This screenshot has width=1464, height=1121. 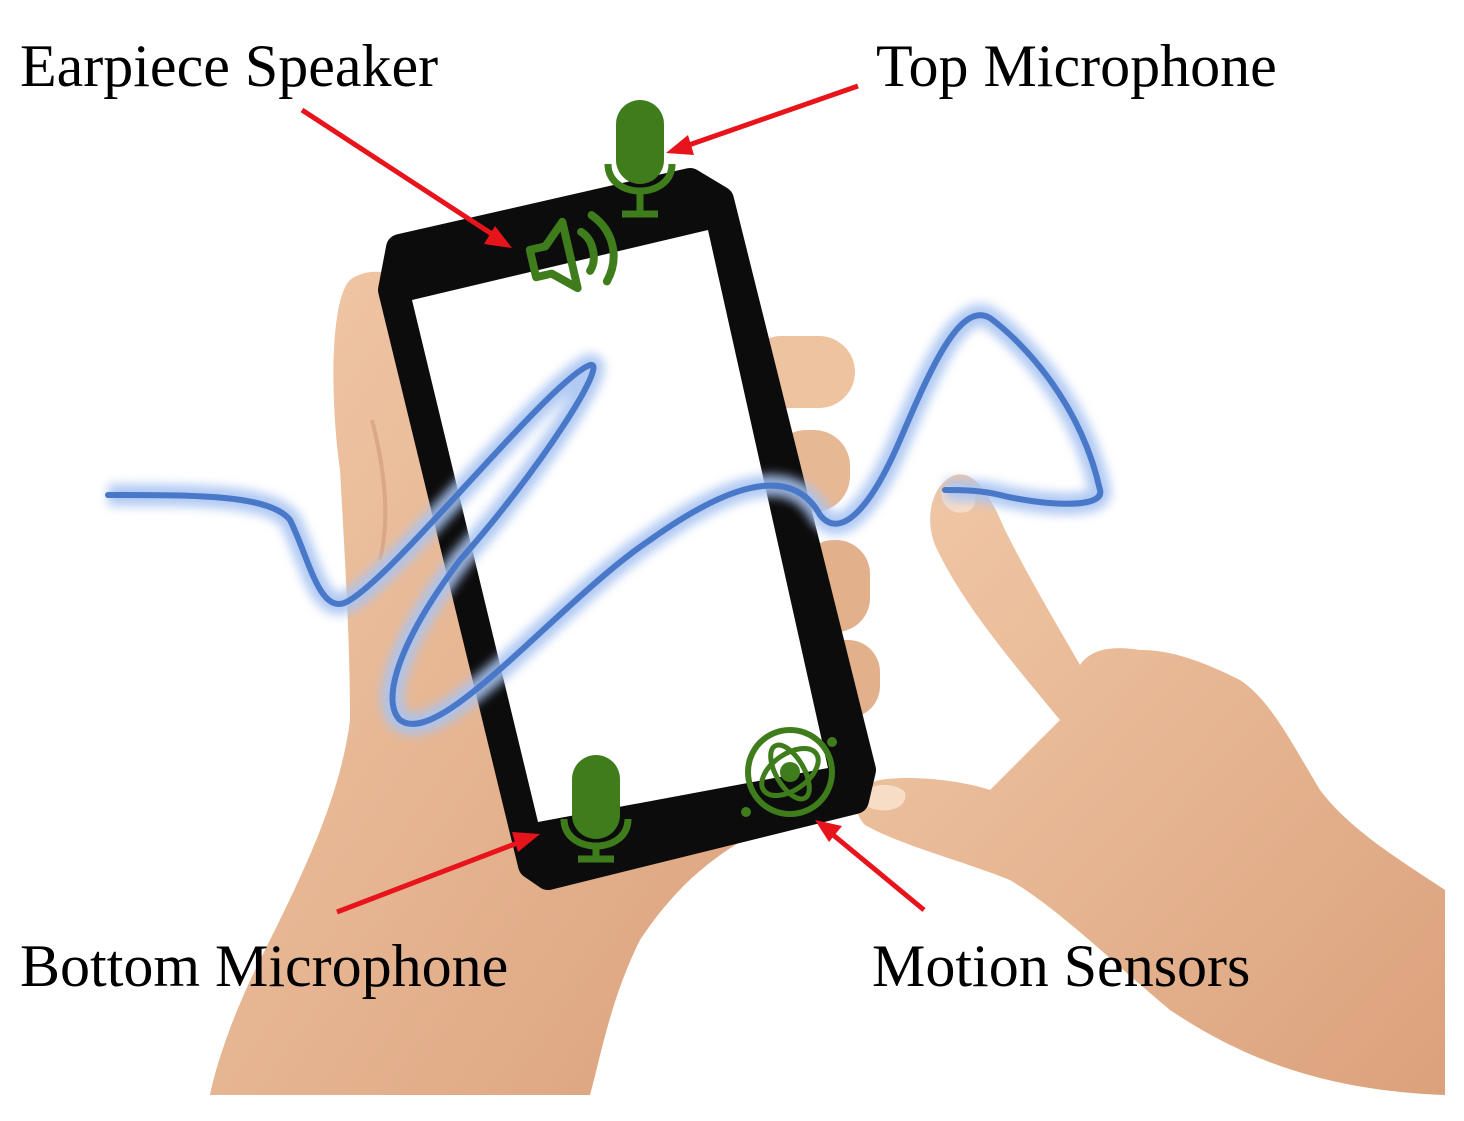 I want to click on arrow-top-mic, so click(x=772, y=116).